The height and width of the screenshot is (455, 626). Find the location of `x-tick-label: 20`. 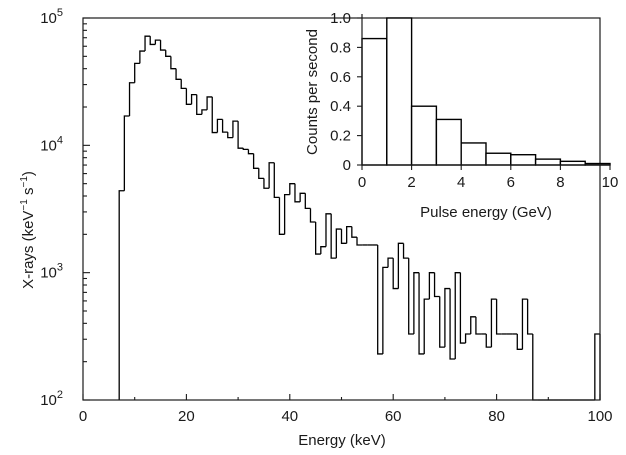

x-tick-label: 20 is located at coordinates (186, 416).